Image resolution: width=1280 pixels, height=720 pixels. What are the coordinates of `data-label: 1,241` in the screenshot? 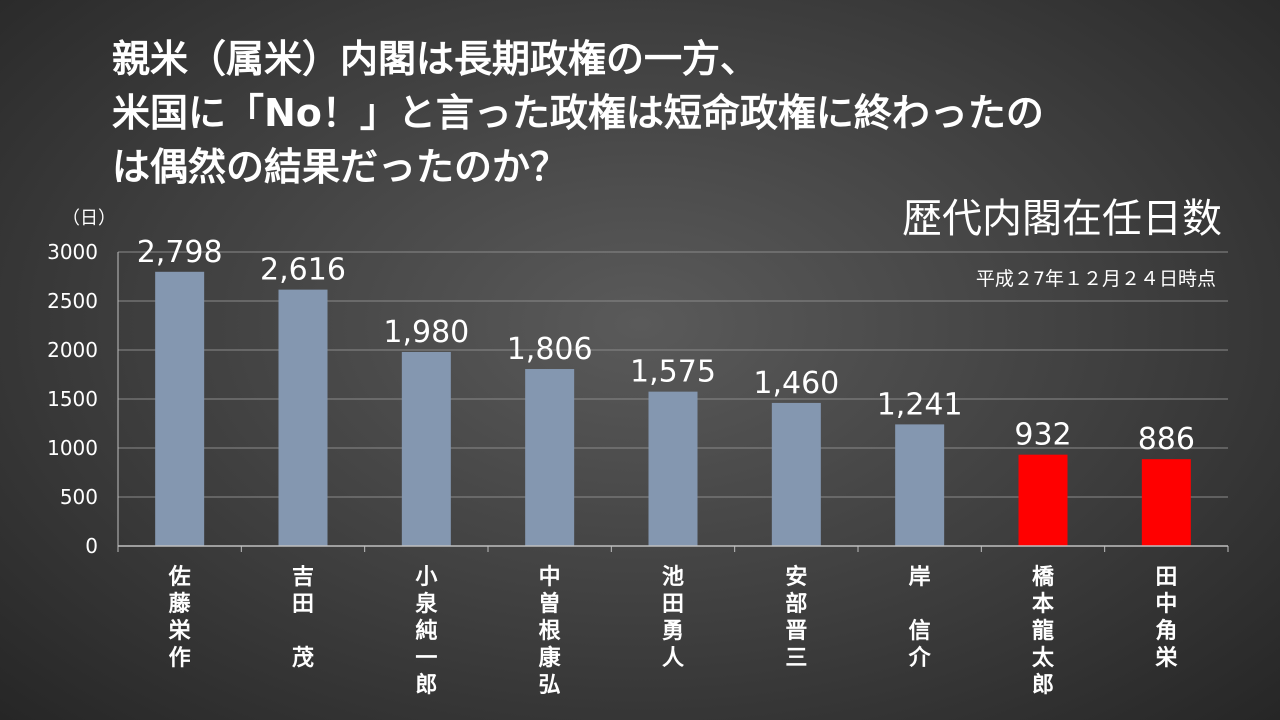 It's located at (920, 404).